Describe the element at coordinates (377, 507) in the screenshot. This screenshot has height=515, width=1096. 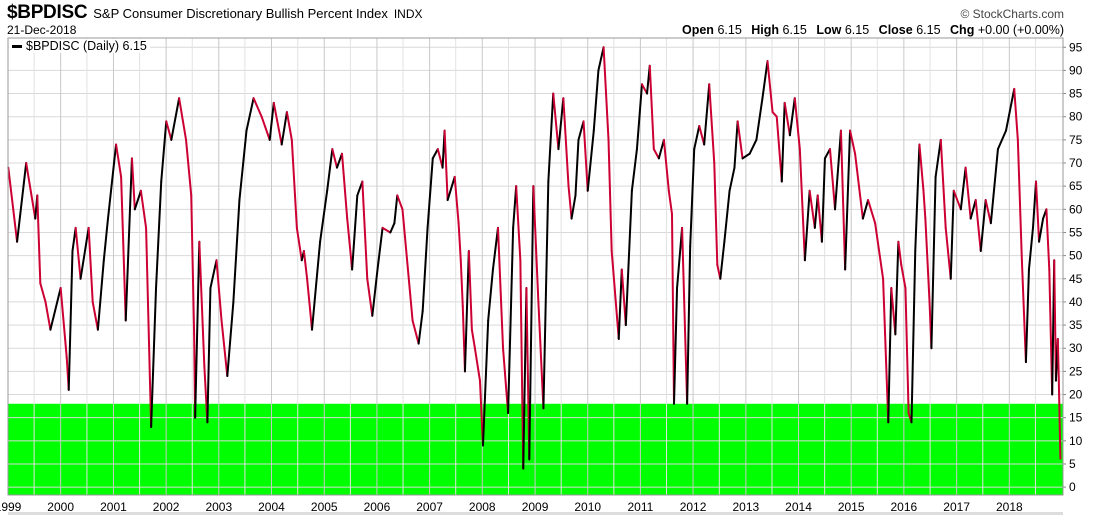
I see `x-tick-label: 2006` at that location.